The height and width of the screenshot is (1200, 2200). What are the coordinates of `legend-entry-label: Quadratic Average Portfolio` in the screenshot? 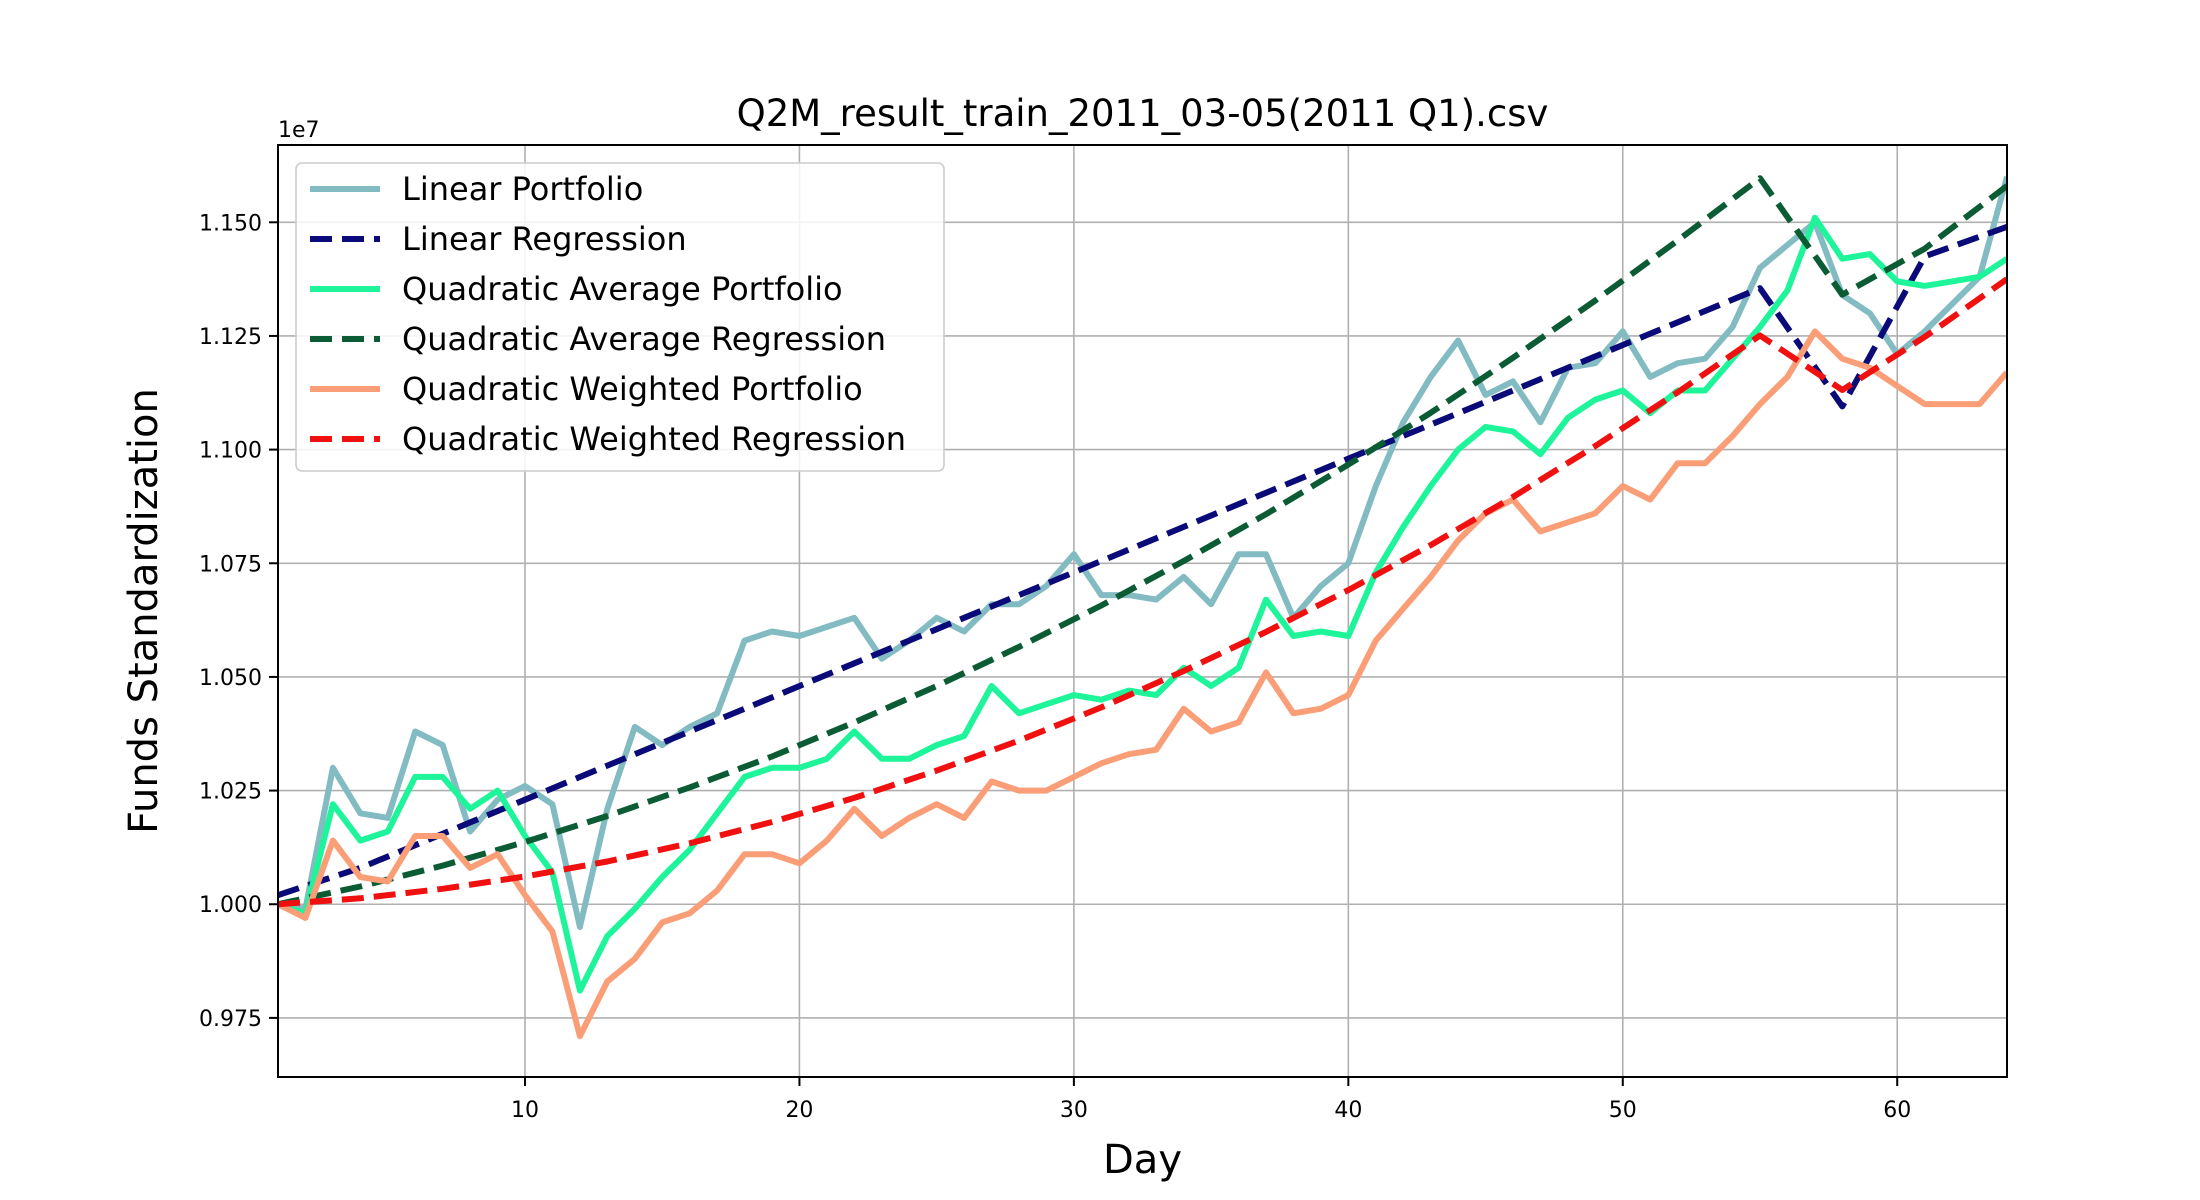 It's located at (622, 289).